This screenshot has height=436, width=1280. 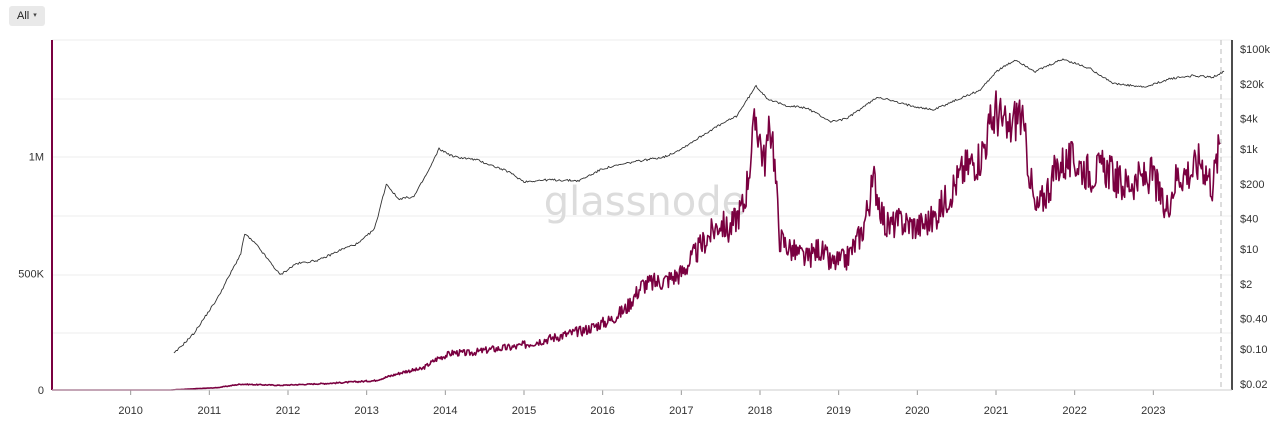 What do you see at coordinates (1246, 285) in the screenshot?
I see `y-right-tick-label: $2` at bounding box center [1246, 285].